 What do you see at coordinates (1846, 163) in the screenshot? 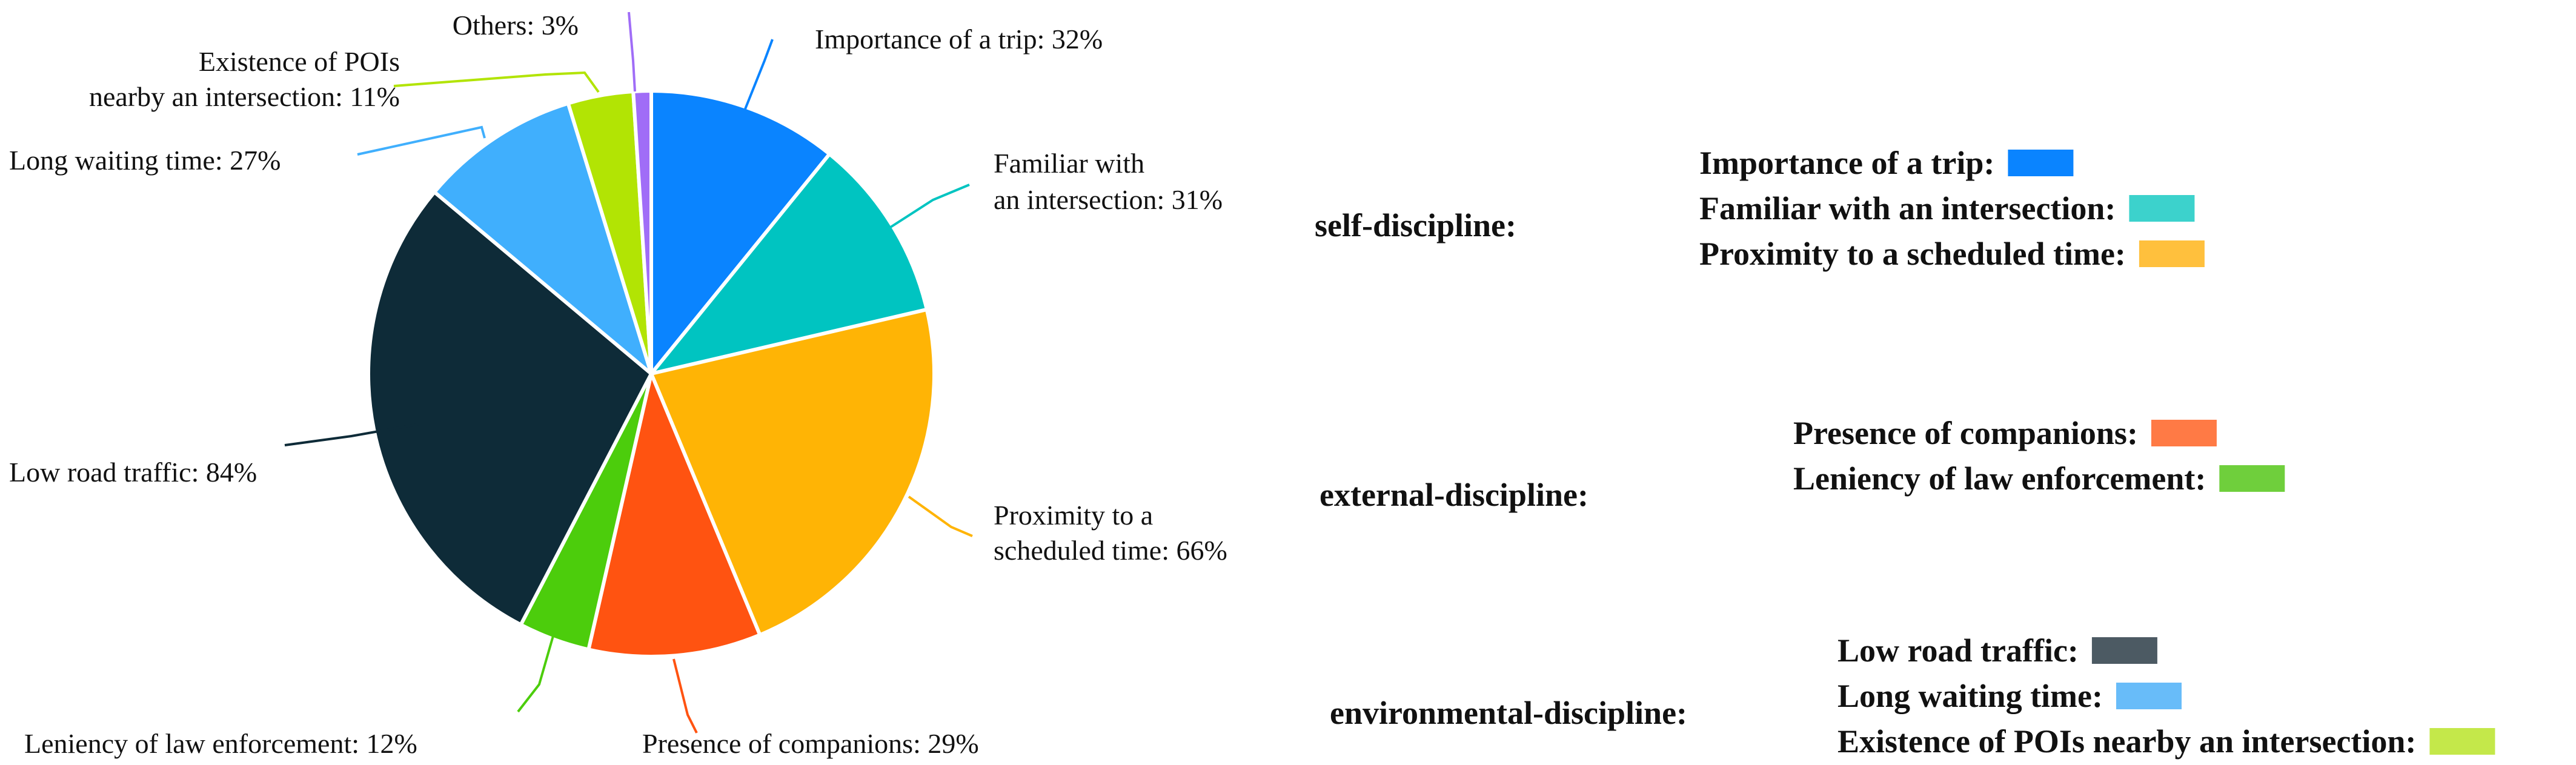
I see `legend-item-label: Importance of a trip:` at bounding box center [1846, 163].